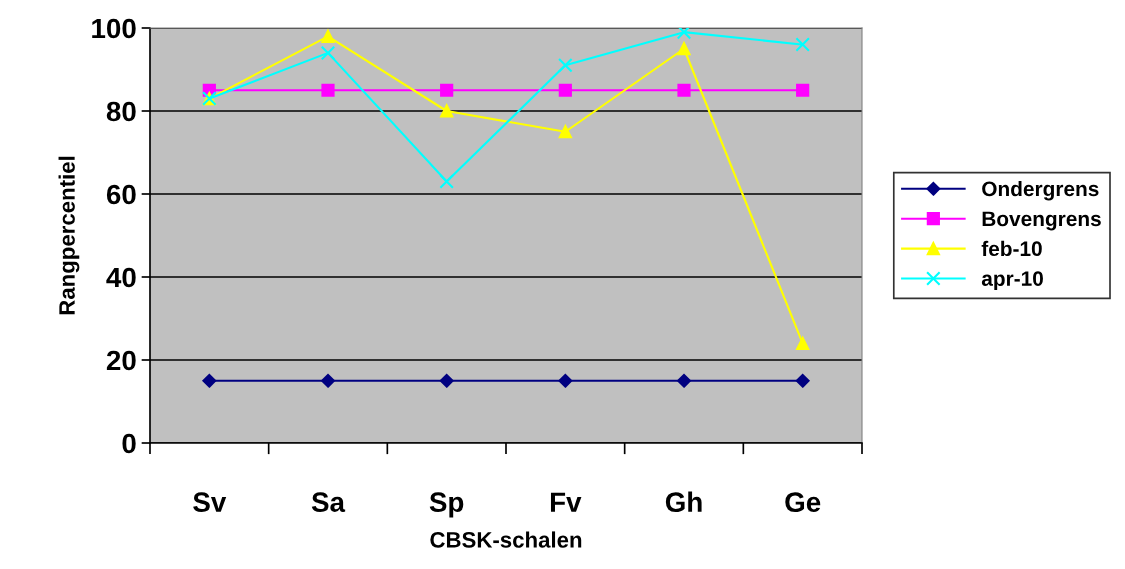  What do you see at coordinates (803, 502) in the screenshot?
I see `x-tick-label: Ge` at bounding box center [803, 502].